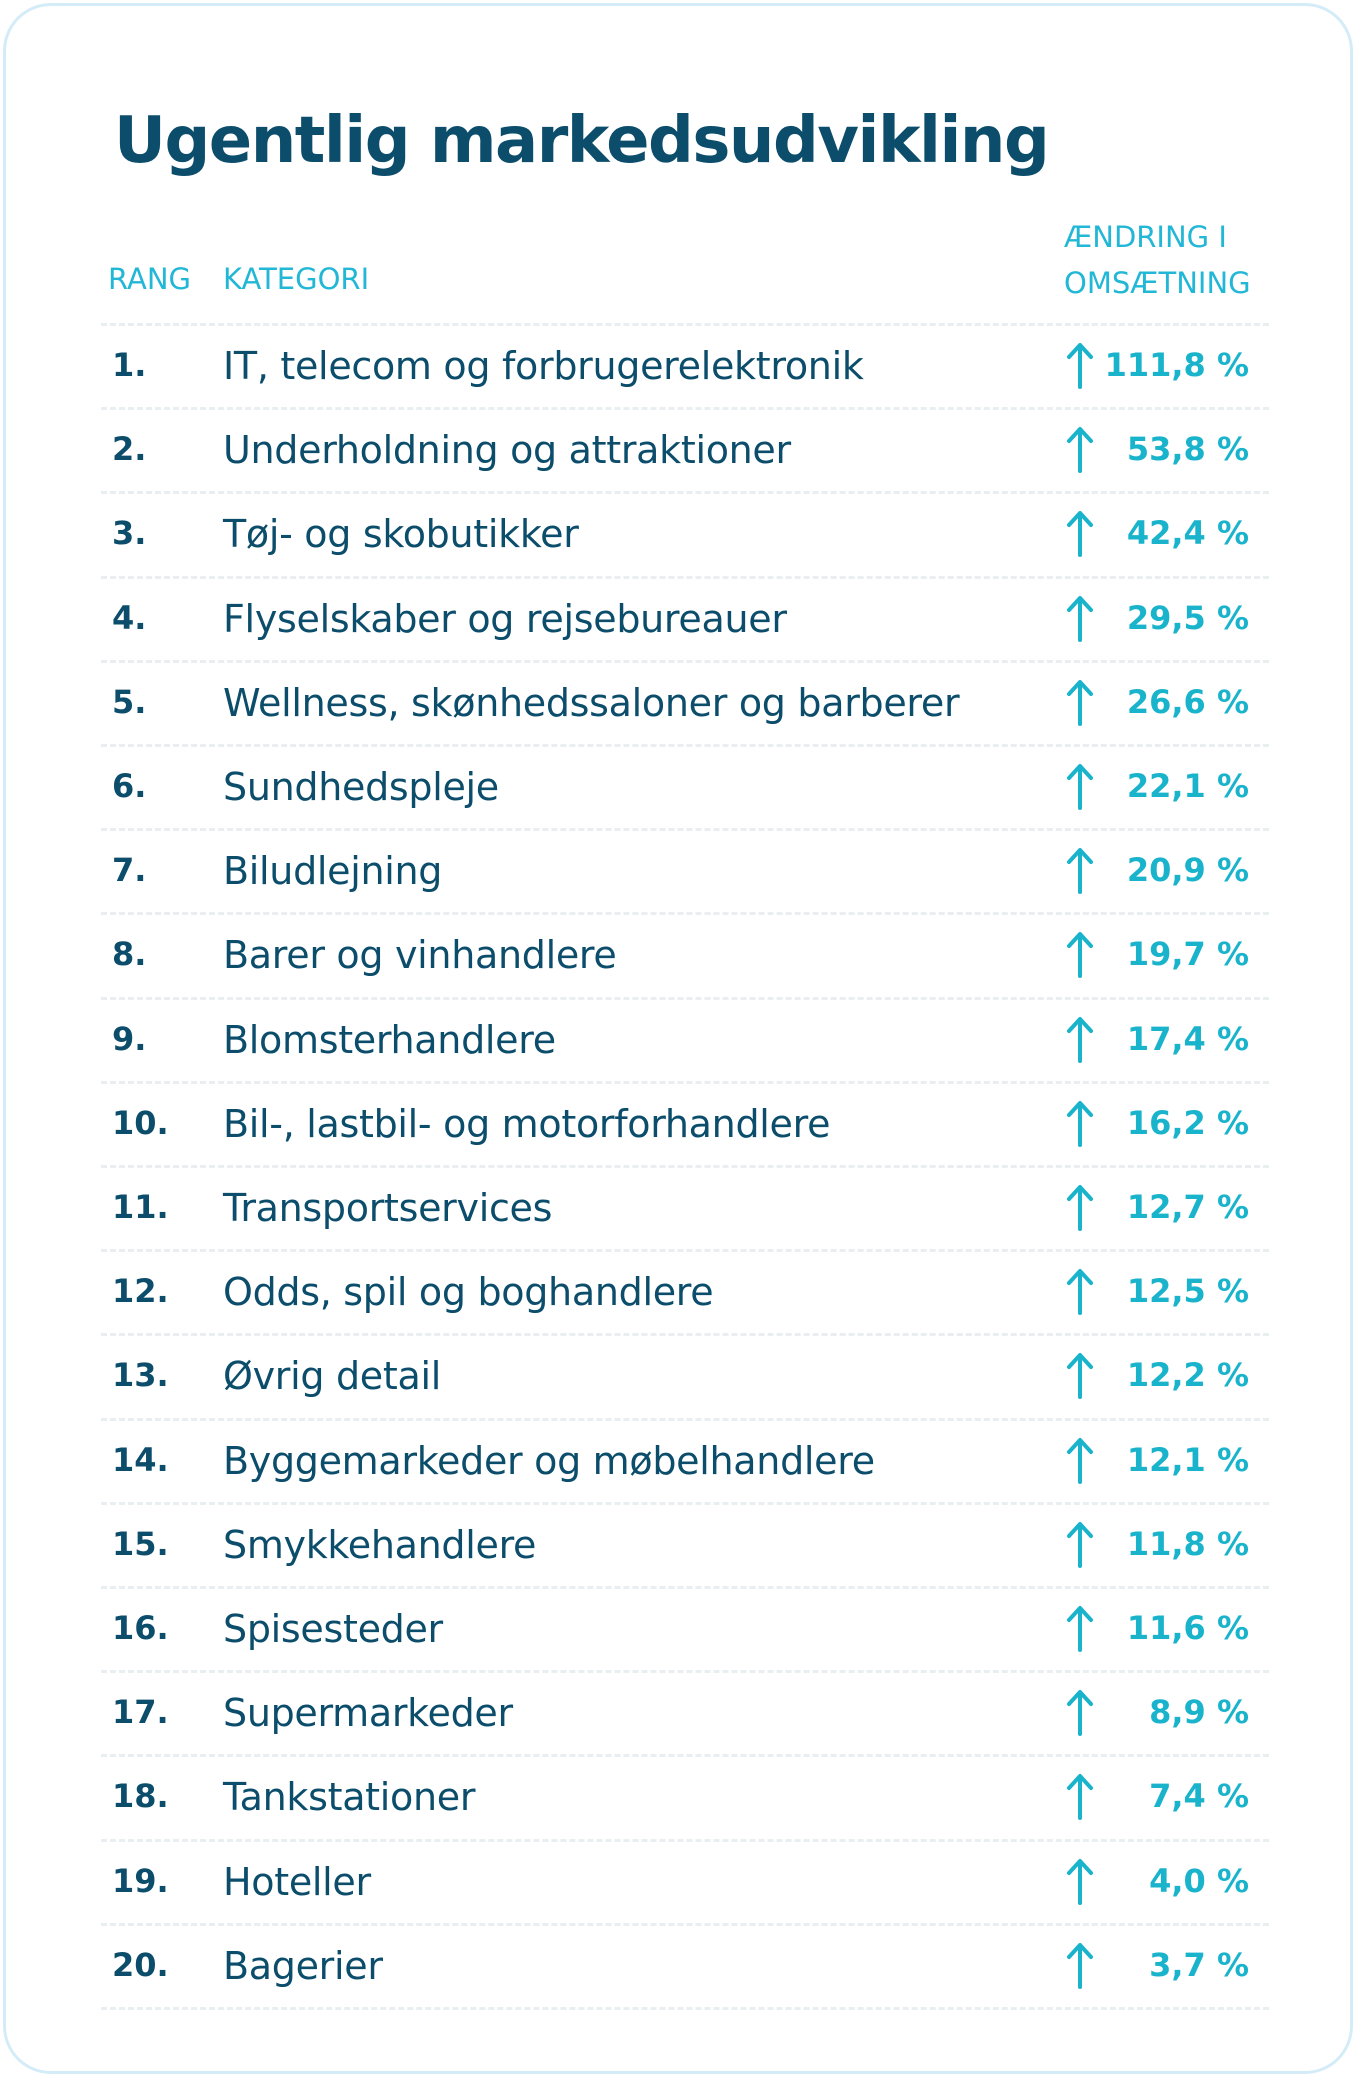 The width and height of the screenshot is (1360, 2081). Describe the element at coordinates (129, 365) in the screenshot. I see `row-rank: 1.` at that location.